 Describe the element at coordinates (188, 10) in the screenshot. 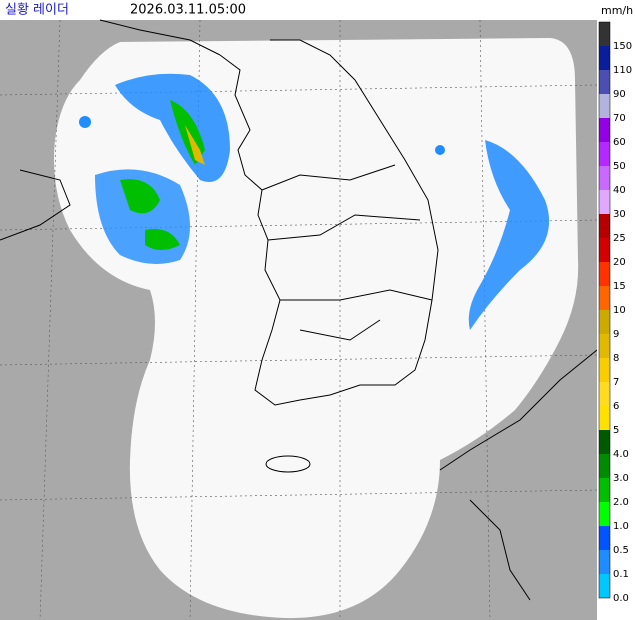

I see `timestamp: 2026.03.11.05:00` at that location.